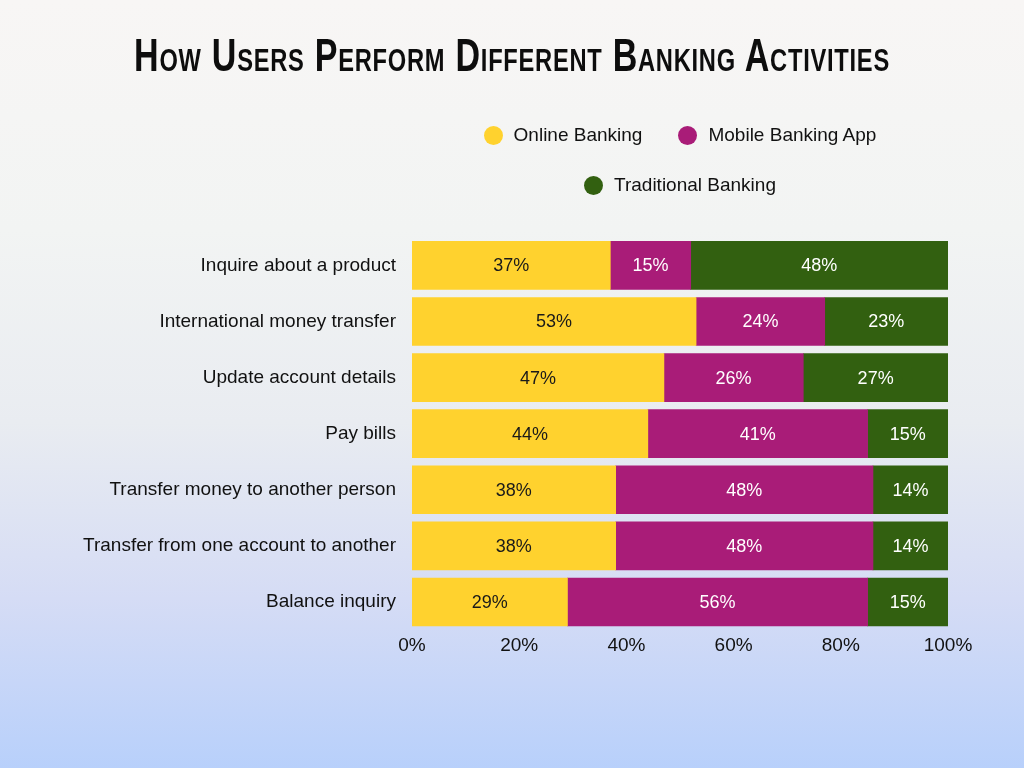 Image resolution: width=1024 pixels, height=768 pixels. Describe the element at coordinates (240, 545) in the screenshot. I see `y-tick-label: Transfer from one account to another` at that location.